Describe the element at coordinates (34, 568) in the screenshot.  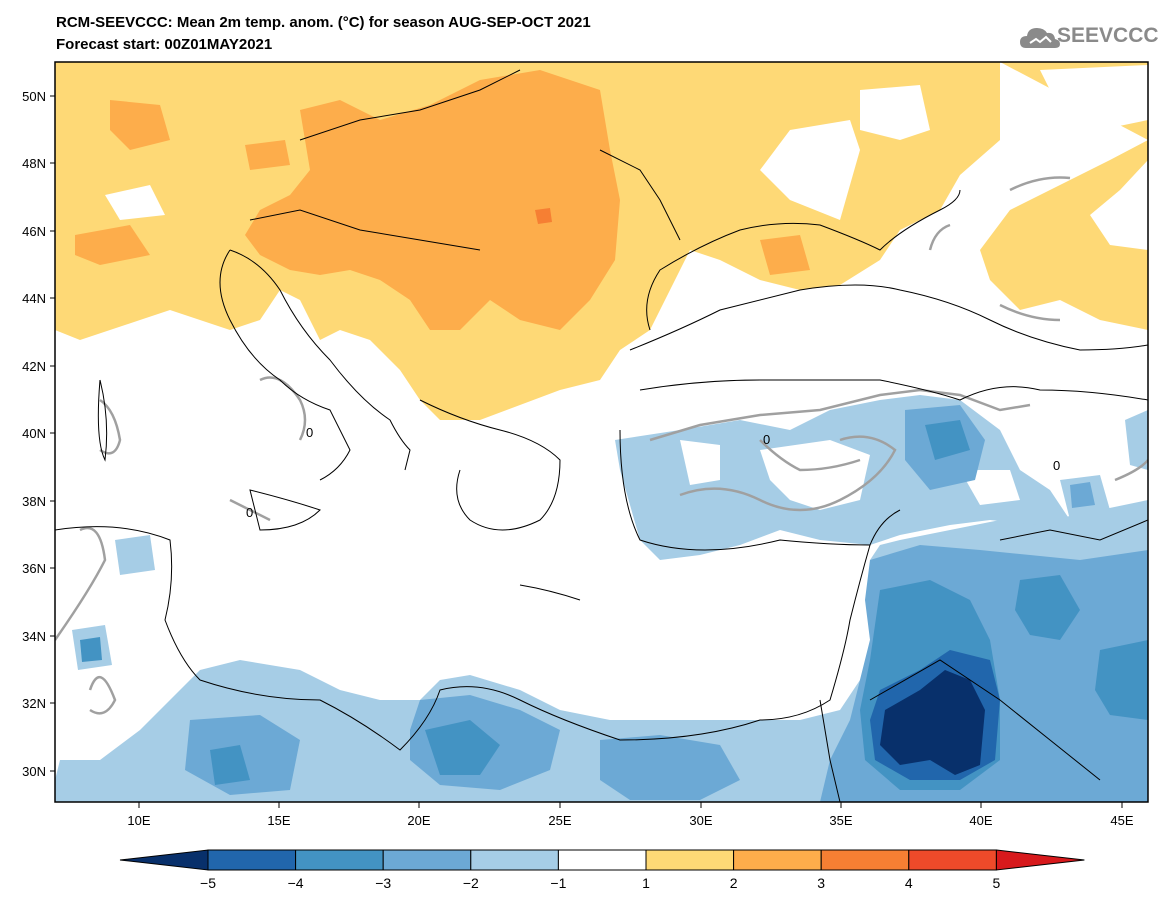
I see `lat-label: 36N` at that location.